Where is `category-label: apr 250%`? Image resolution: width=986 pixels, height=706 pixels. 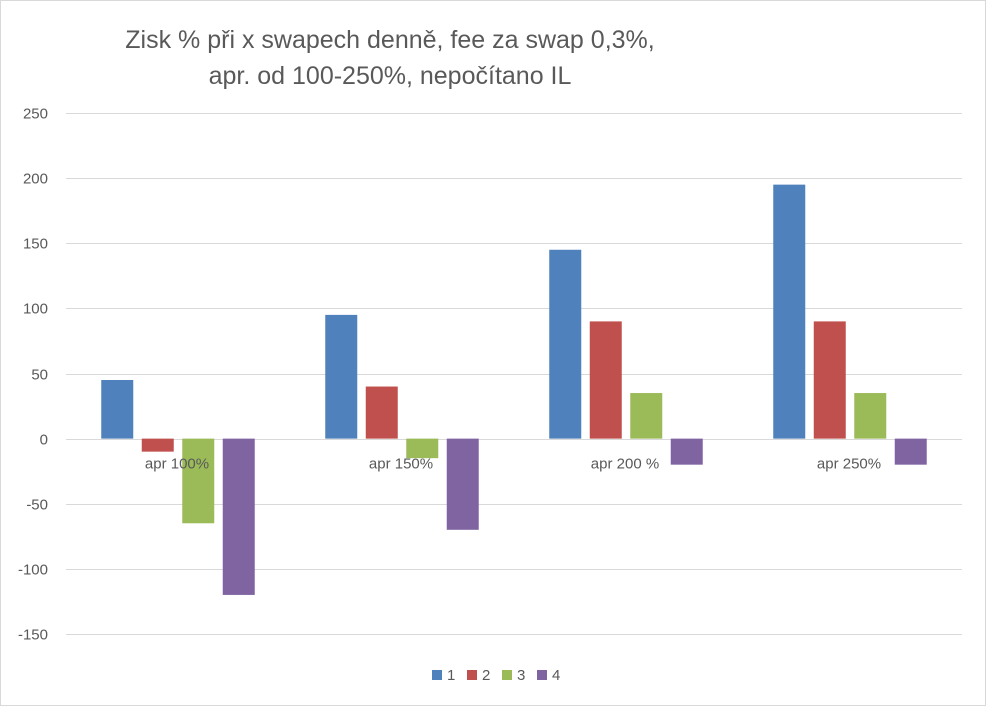 category-label: apr 250% is located at coordinates (849, 464).